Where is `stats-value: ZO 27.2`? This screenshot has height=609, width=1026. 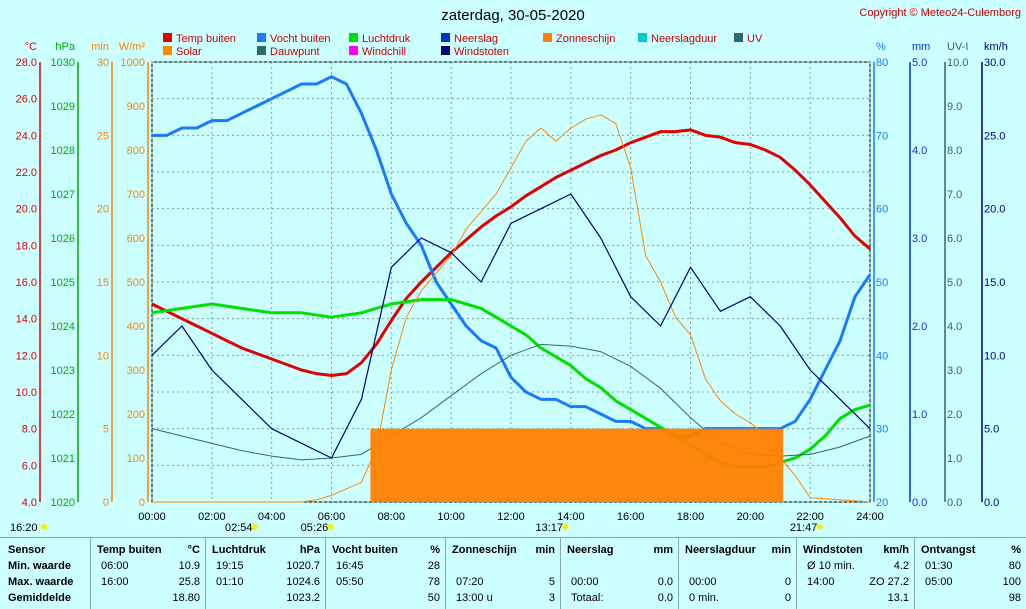 stats-value: ZO 27.2 is located at coordinates (889, 582).